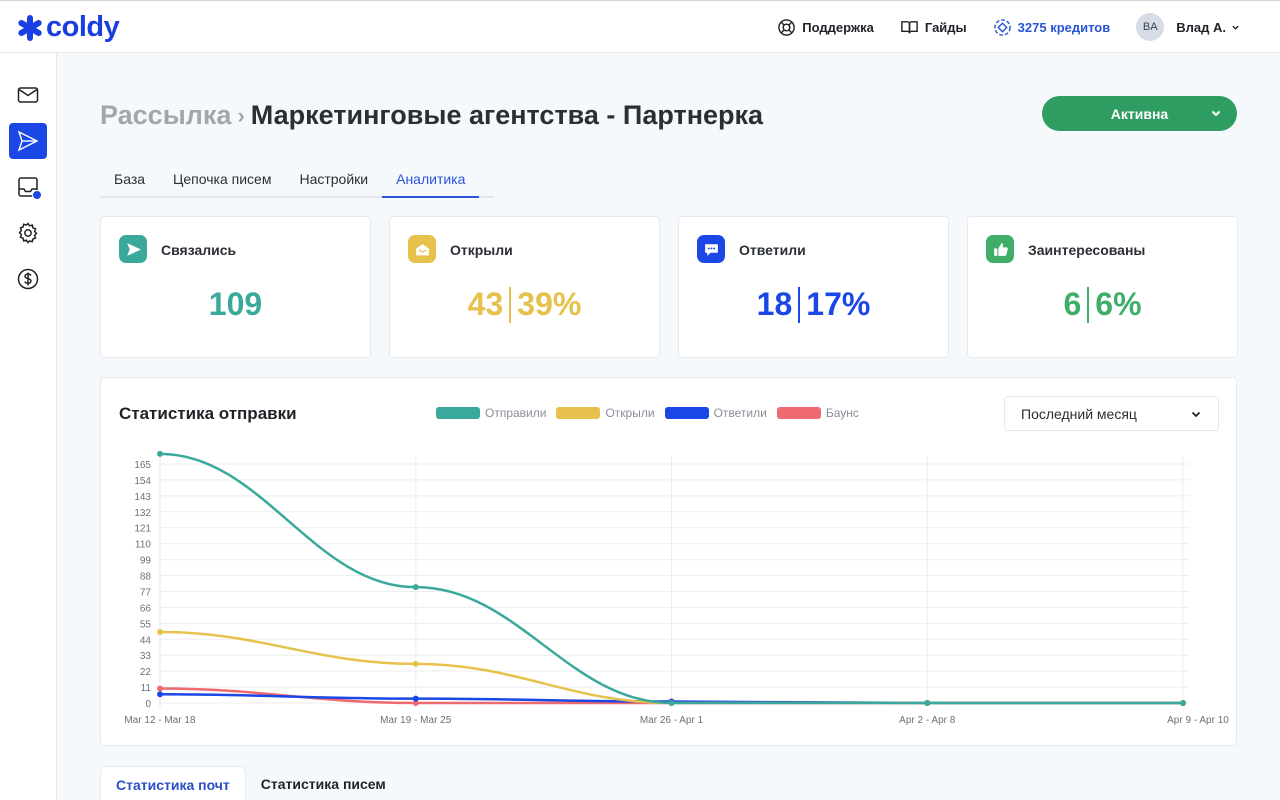 This screenshot has width=1280, height=800. What do you see at coordinates (146, 608) in the screenshot?
I see `svg-text: 66` at bounding box center [146, 608].